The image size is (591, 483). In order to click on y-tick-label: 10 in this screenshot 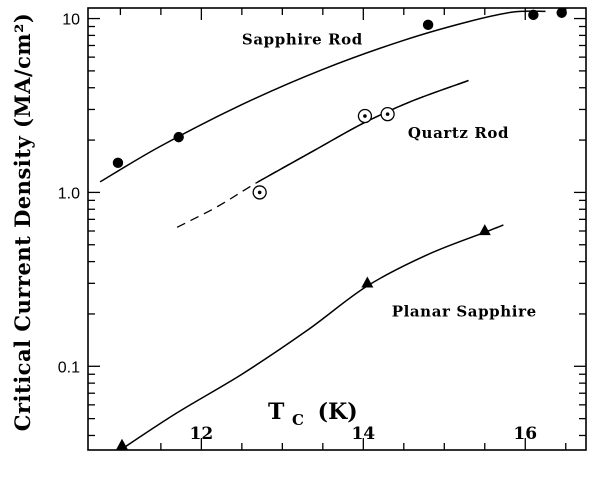, I will do `click(71, 20)`.